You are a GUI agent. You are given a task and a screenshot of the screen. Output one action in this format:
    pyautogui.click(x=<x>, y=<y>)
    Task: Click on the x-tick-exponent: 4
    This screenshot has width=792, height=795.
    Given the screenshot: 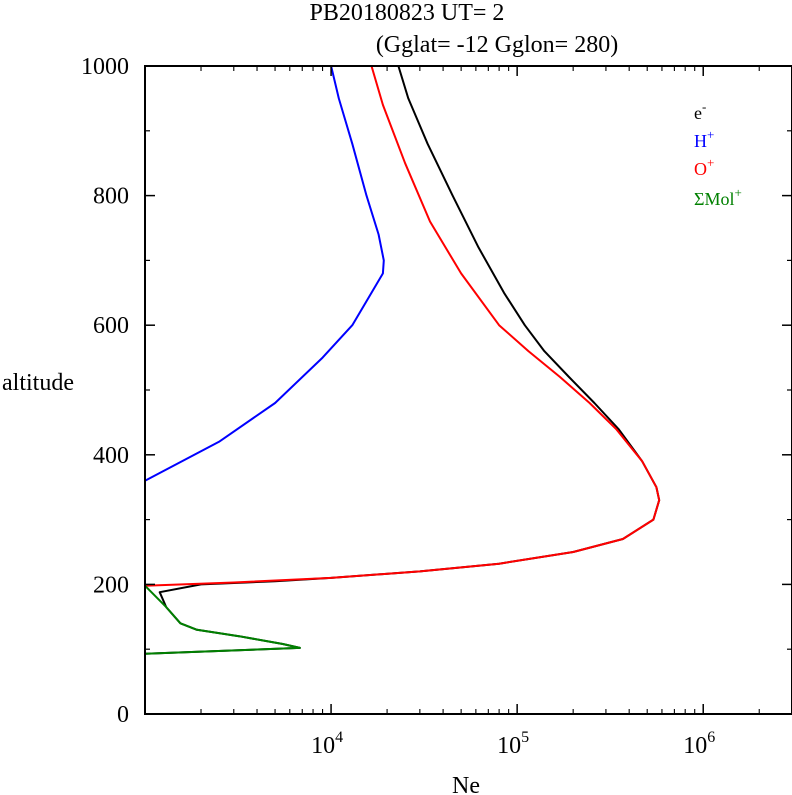 What is the action you would take?
    pyautogui.click(x=339, y=737)
    